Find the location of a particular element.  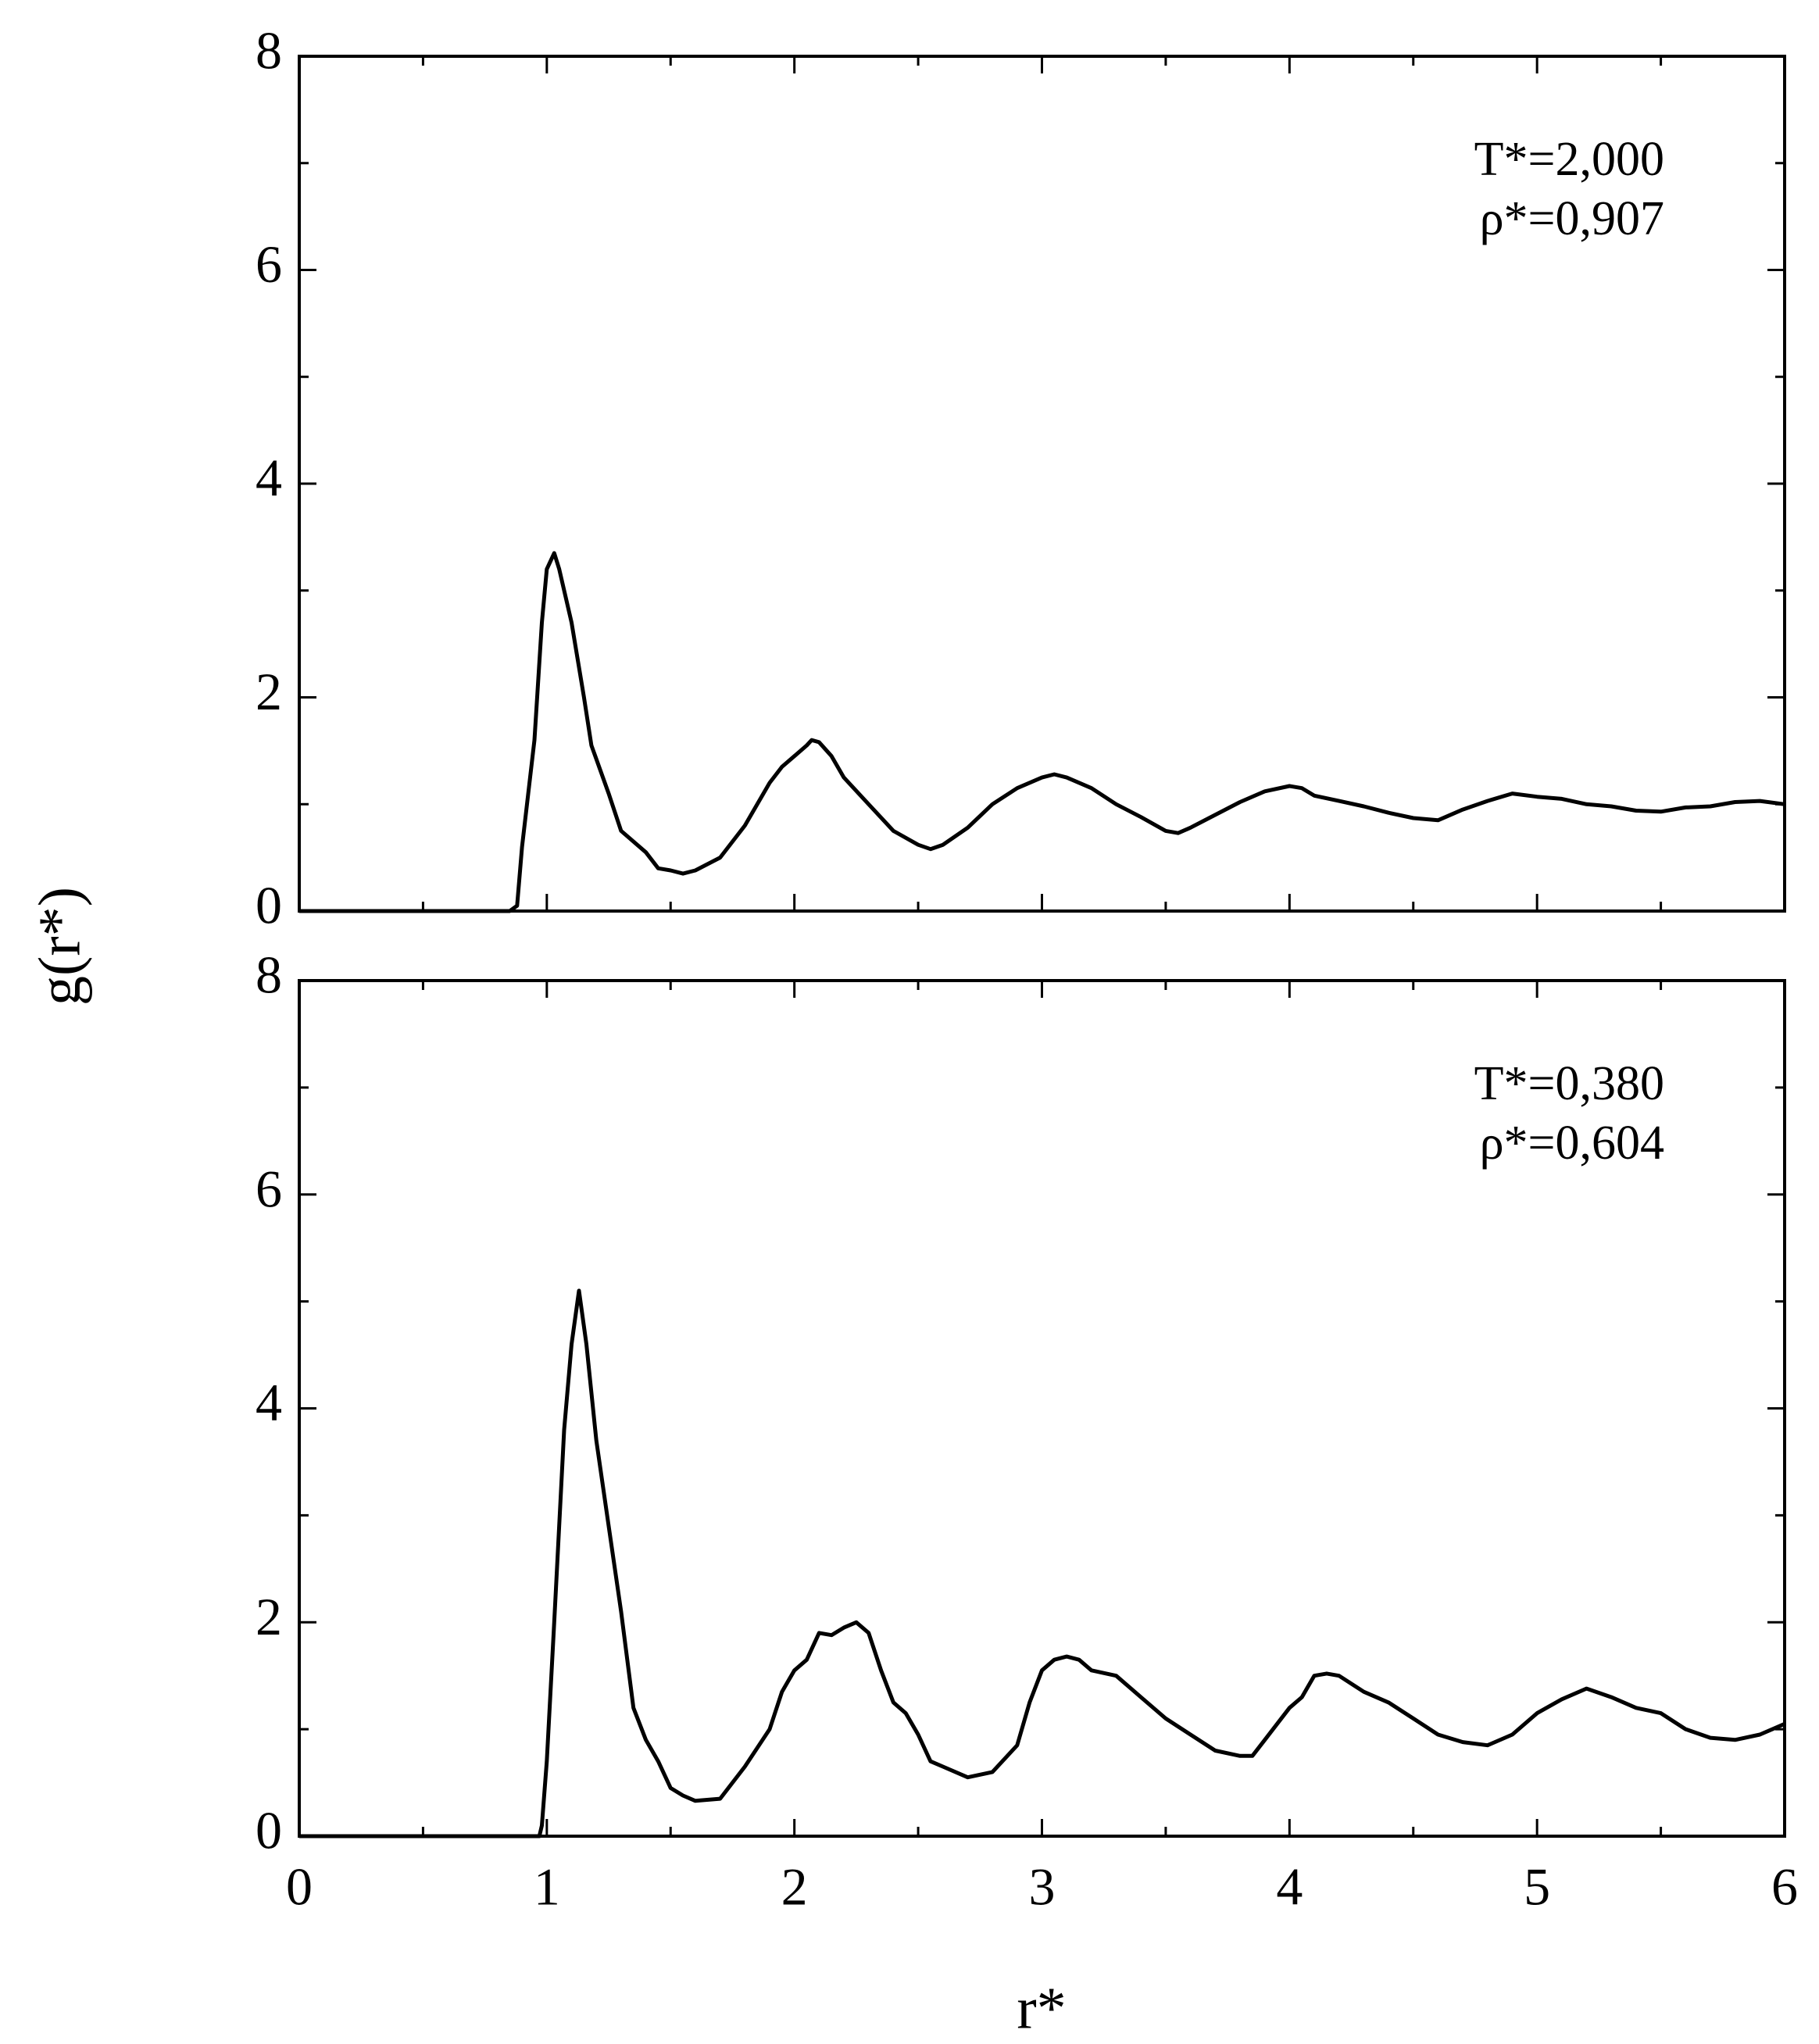

x-tick-label: 4 is located at coordinates (1289, 1887).